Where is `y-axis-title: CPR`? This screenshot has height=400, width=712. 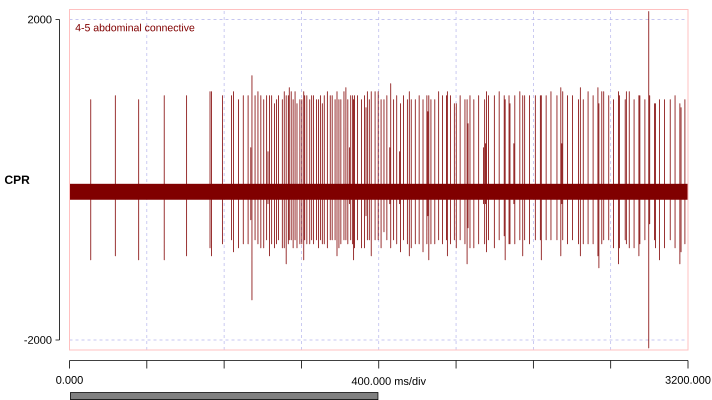 y-axis-title: CPR is located at coordinates (17, 180).